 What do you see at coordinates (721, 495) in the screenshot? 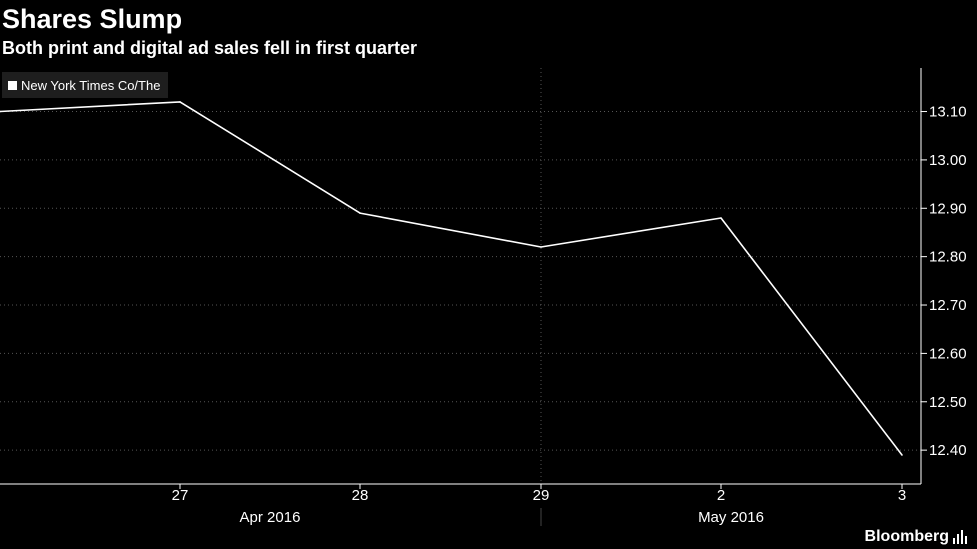
I see `x-tick-label: 2` at bounding box center [721, 495].